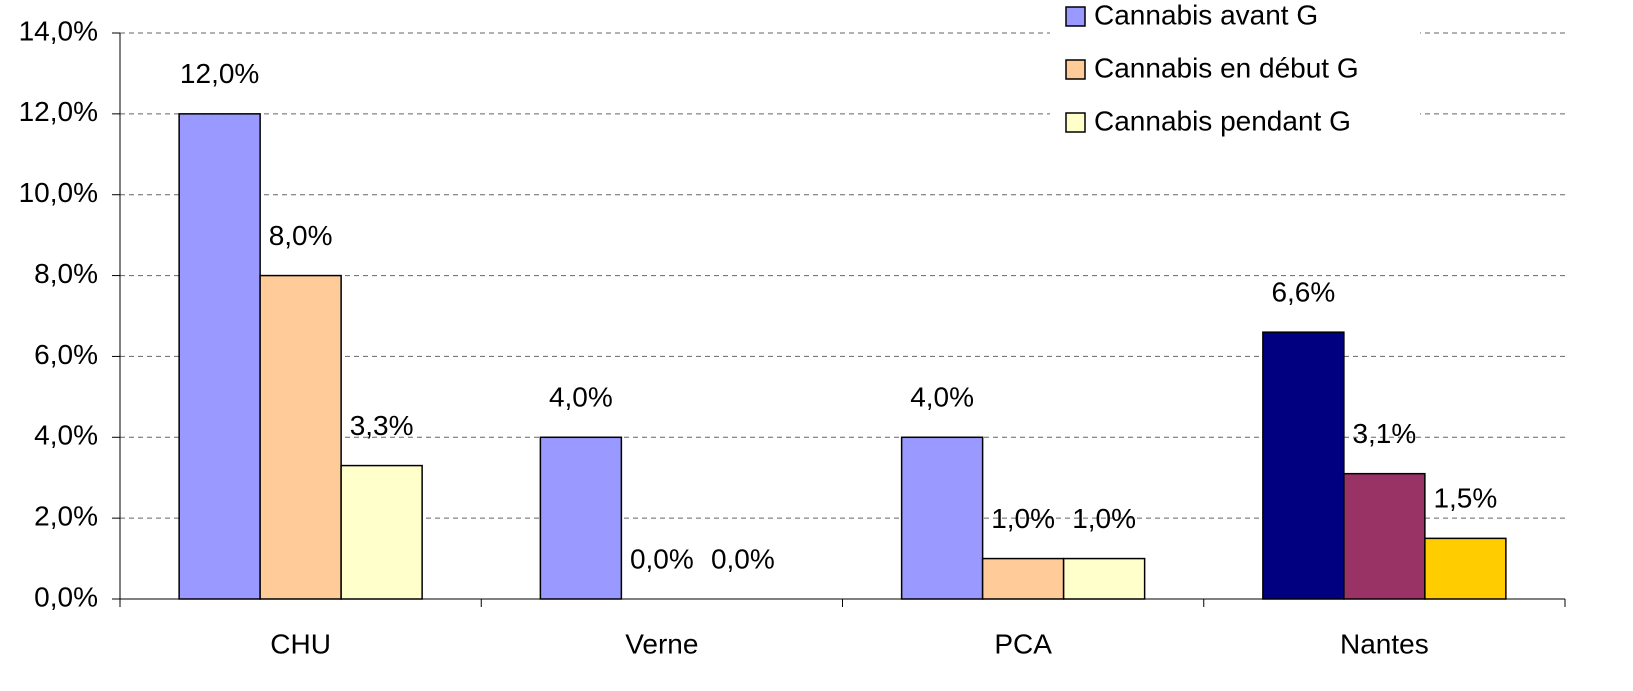 The width and height of the screenshot is (1633, 691). I want to click on legend-label: Cannabis pendant G, so click(1222, 120).